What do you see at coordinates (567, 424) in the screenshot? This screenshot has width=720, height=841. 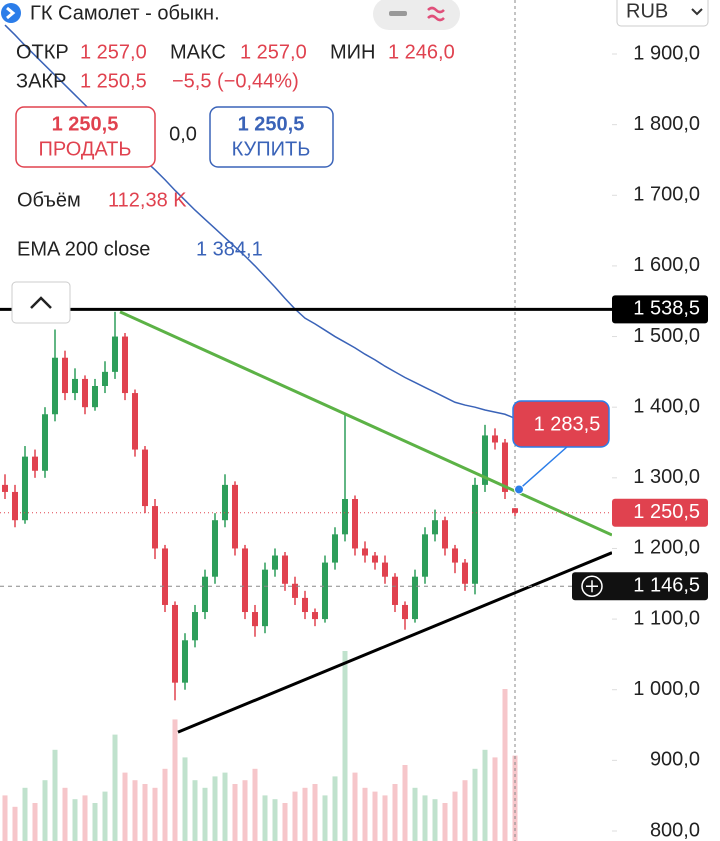 I see `note-label: 1 283,5` at bounding box center [567, 424].